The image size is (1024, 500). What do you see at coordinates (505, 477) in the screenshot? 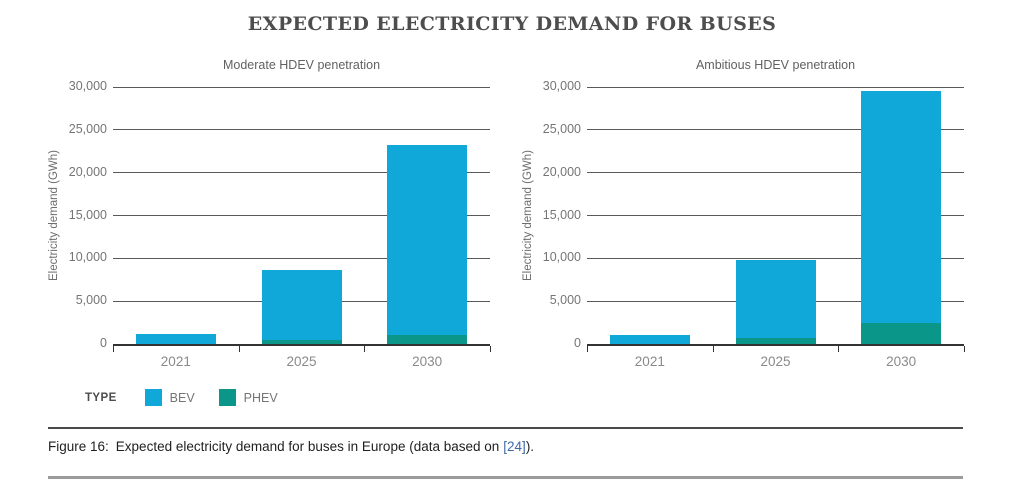
I see `caption-bottom-rule` at bounding box center [505, 477].